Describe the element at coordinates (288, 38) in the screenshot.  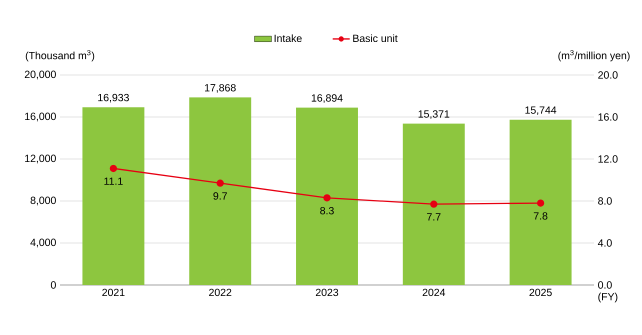
I see `legend-label: Intake` at that location.